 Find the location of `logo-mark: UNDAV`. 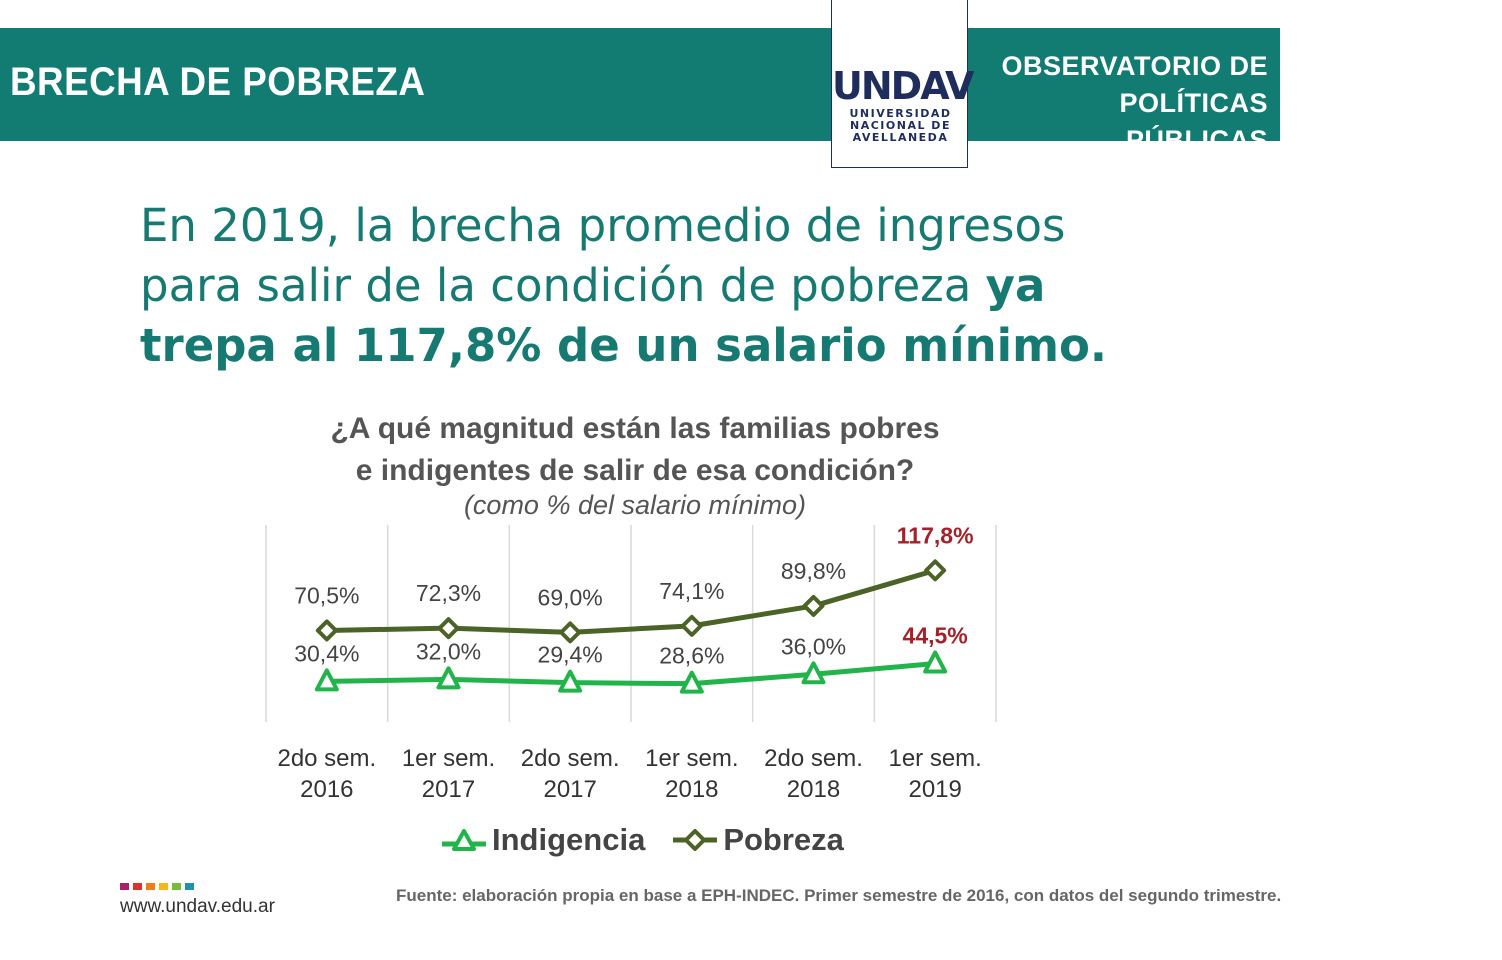

logo-mark: UNDAV is located at coordinates (903, 86).